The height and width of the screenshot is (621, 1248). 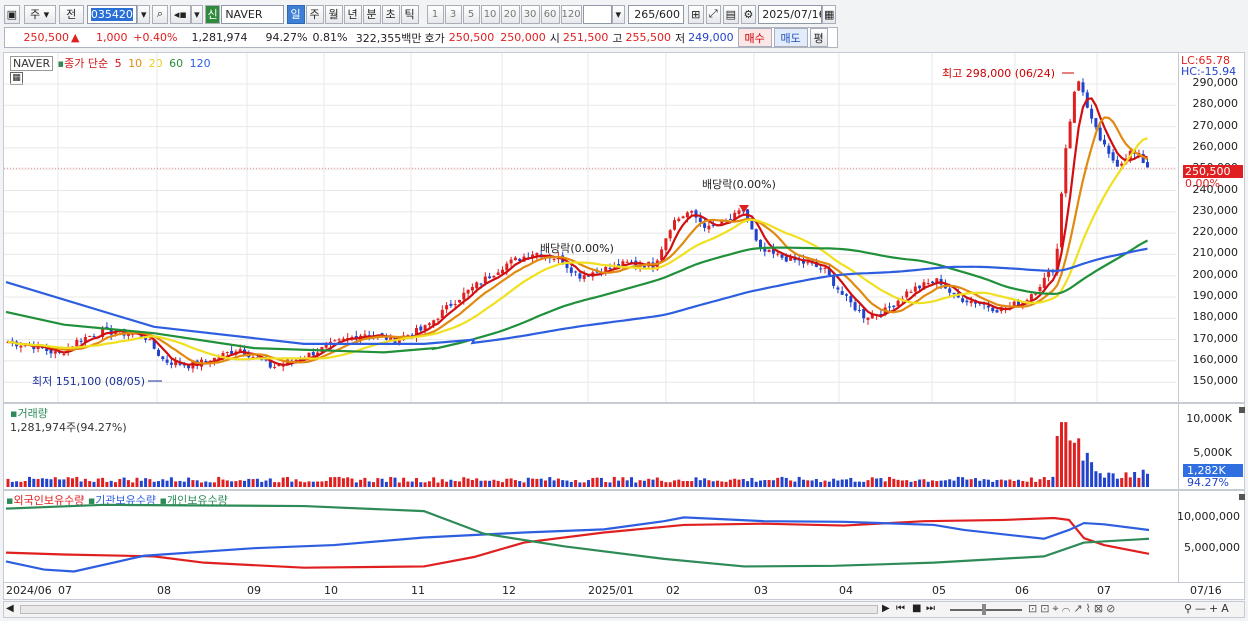 I want to click on custom-interval-field, so click(x=597, y=14).